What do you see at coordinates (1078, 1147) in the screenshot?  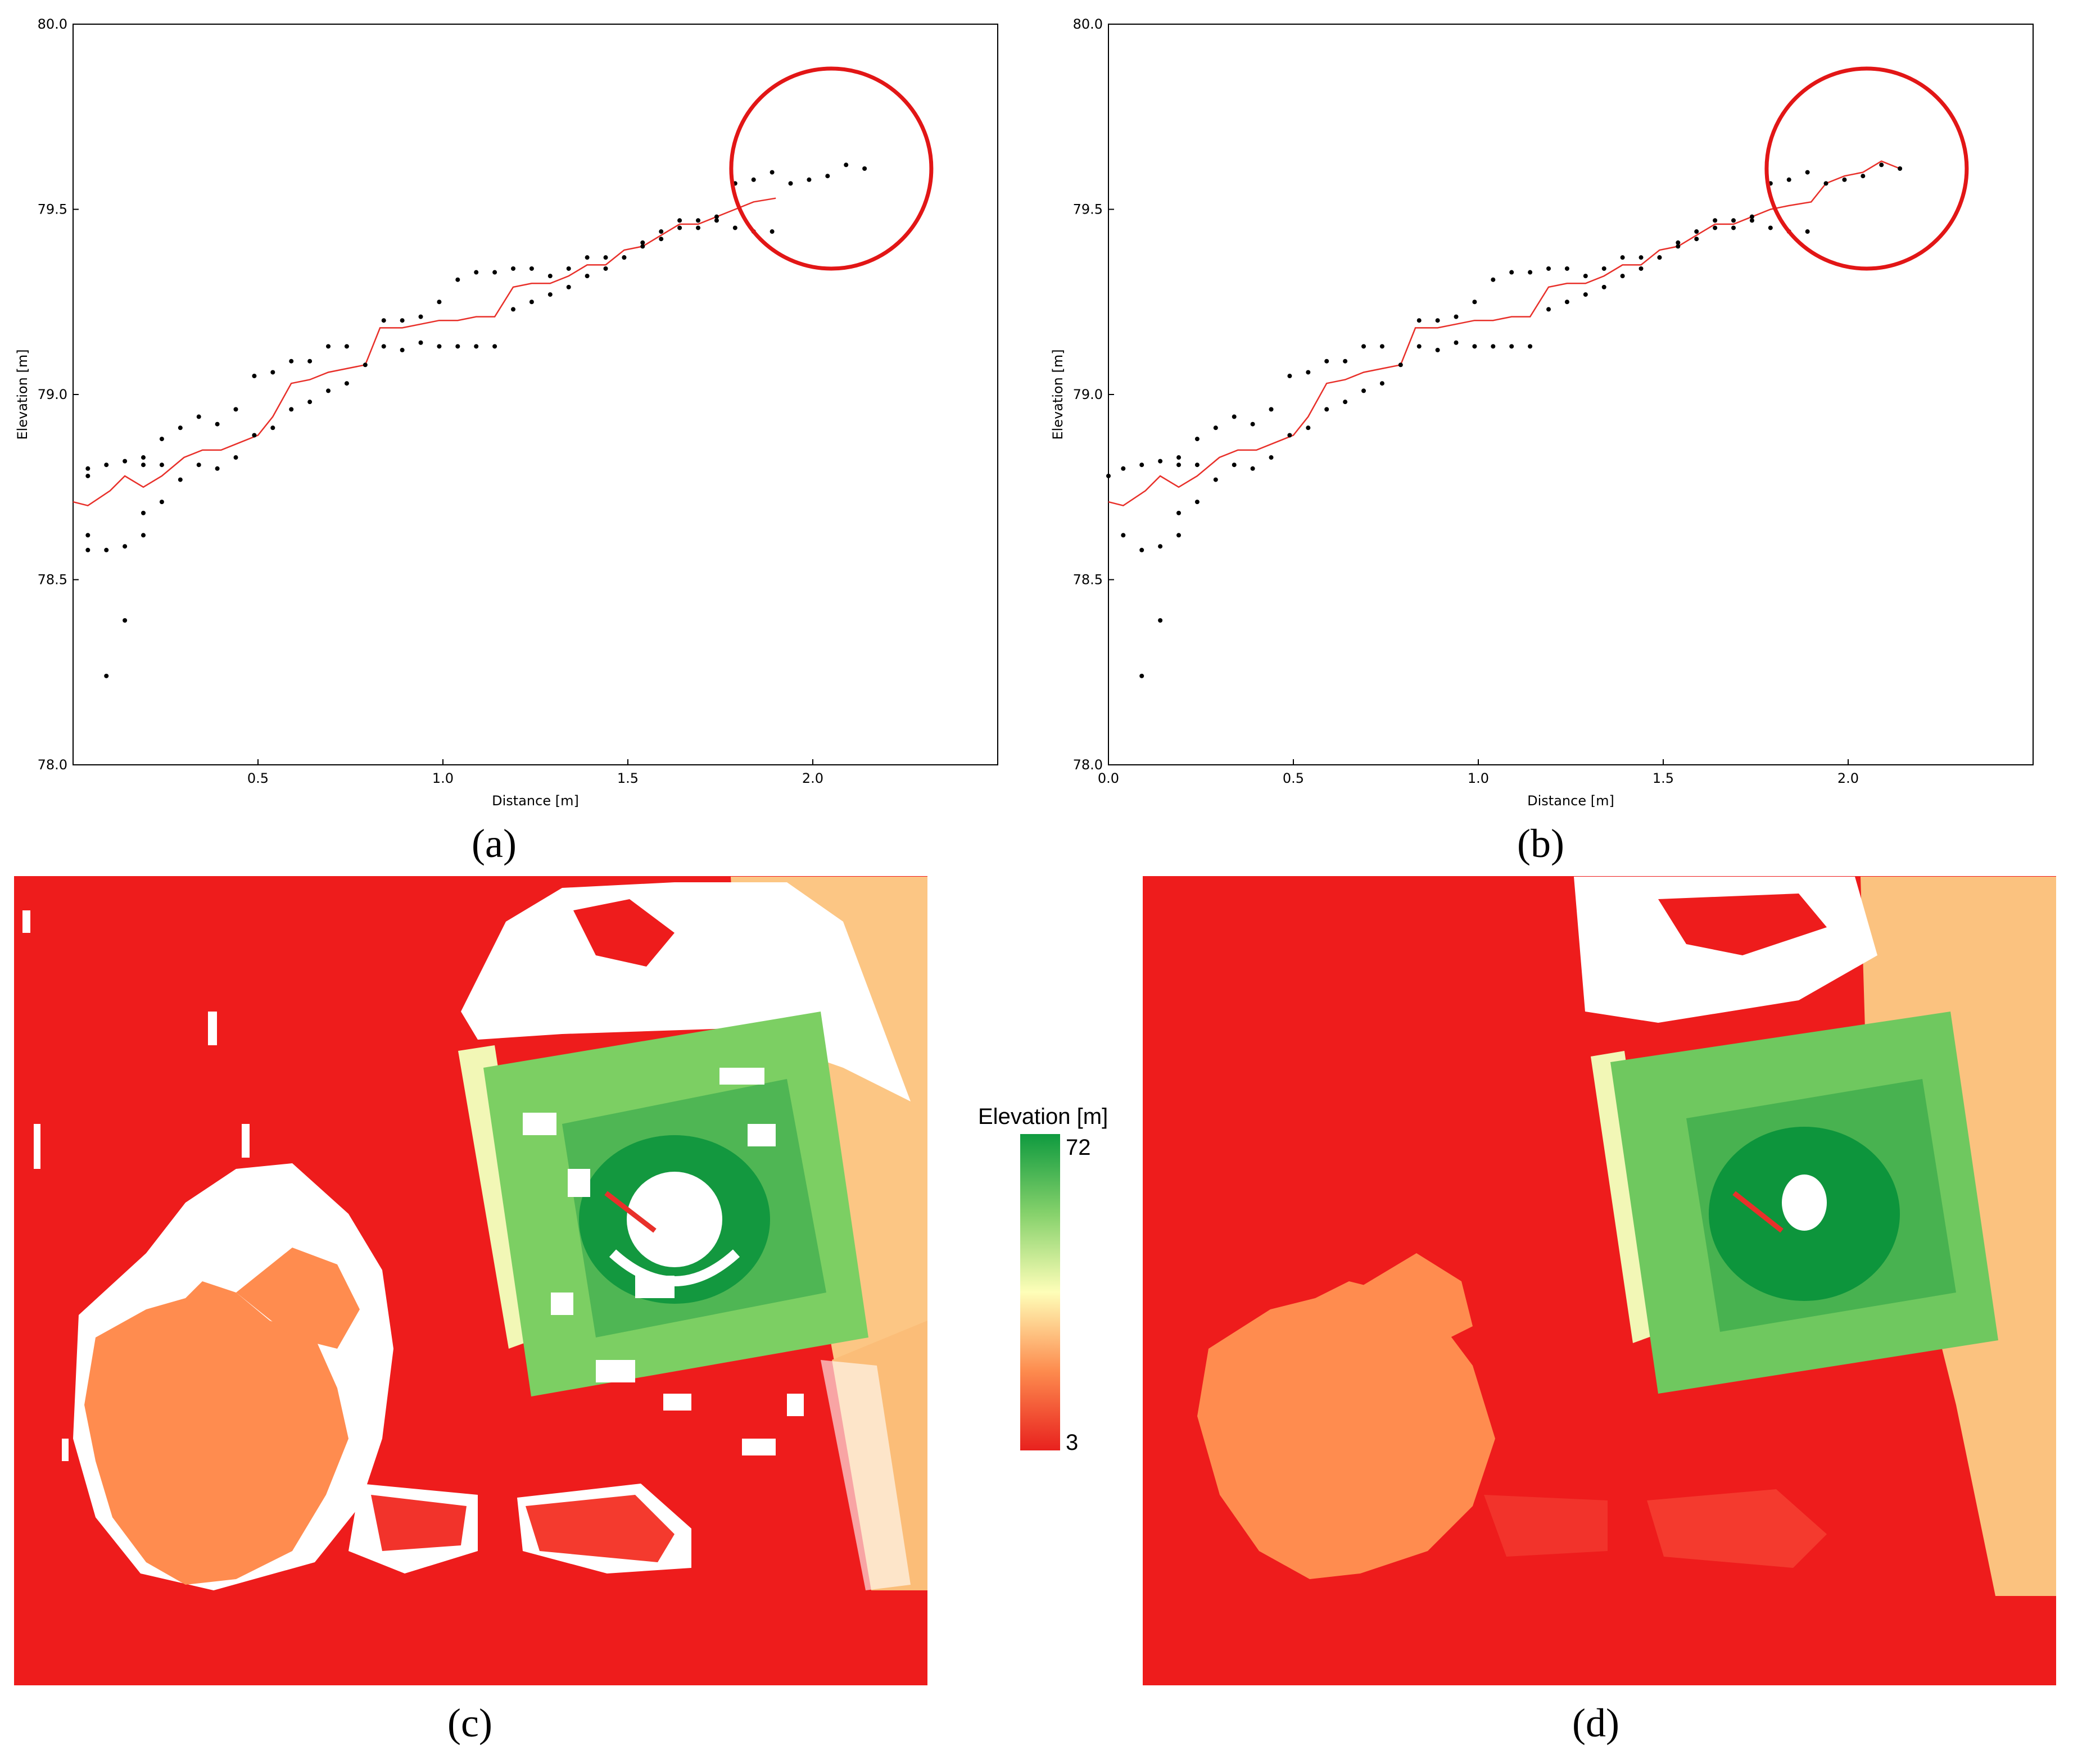 I see `colorbar-max-label: 72` at bounding box center [1078, 1147].